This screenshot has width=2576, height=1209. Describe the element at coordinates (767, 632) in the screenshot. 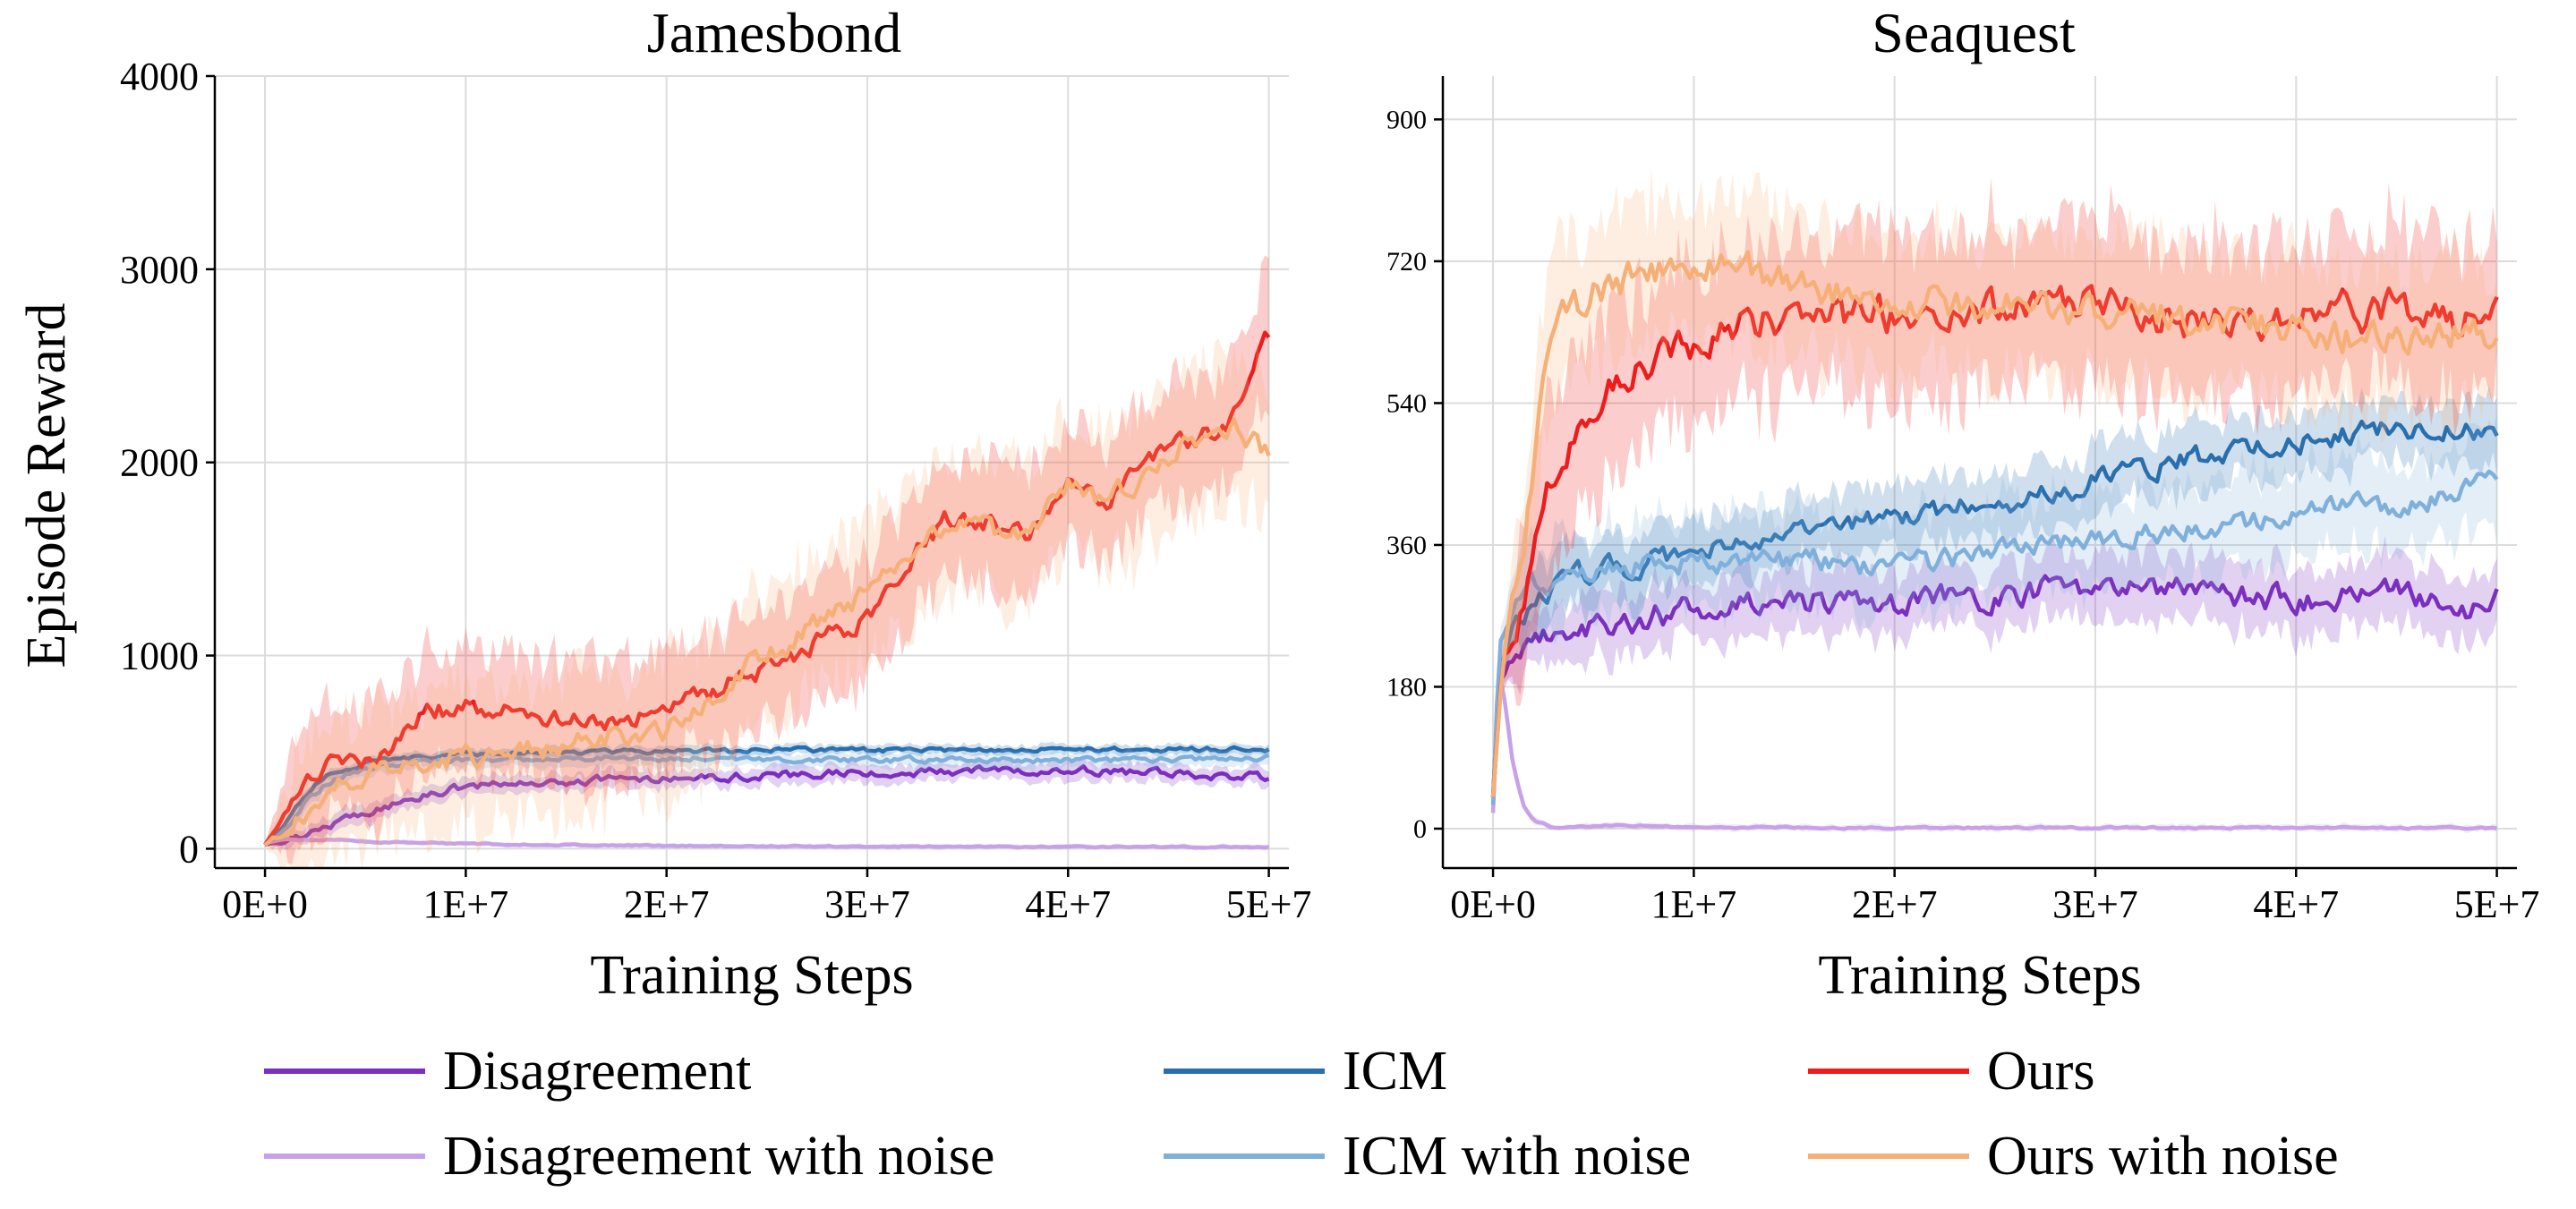

I see `series-line-ours-with-noise` at that location.